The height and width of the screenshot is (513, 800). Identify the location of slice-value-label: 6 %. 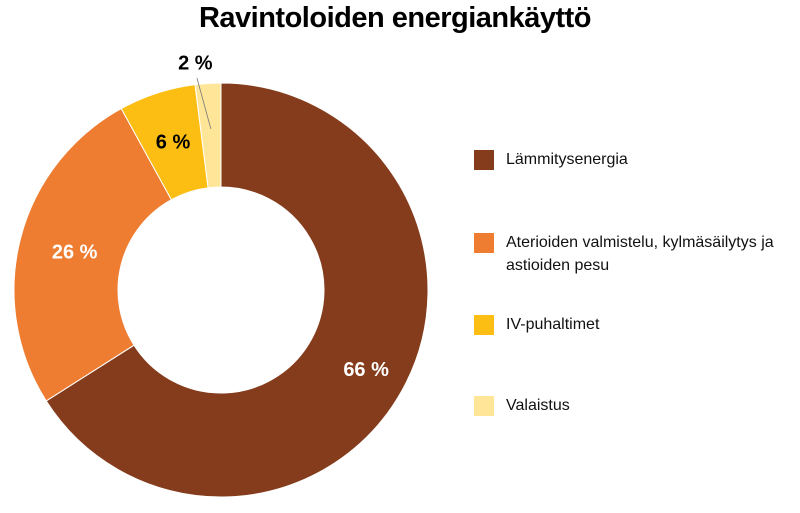
(173, 142).